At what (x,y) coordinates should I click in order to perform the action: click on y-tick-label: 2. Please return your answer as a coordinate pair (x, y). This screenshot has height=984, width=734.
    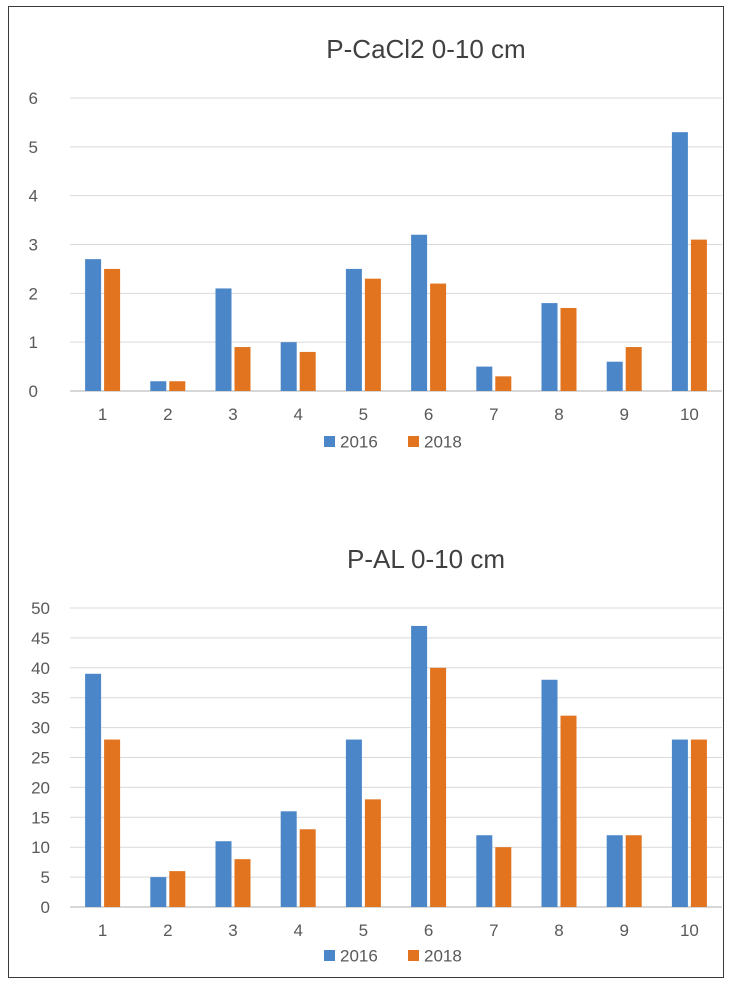
    Looking at the image, I should click on (33, 293).